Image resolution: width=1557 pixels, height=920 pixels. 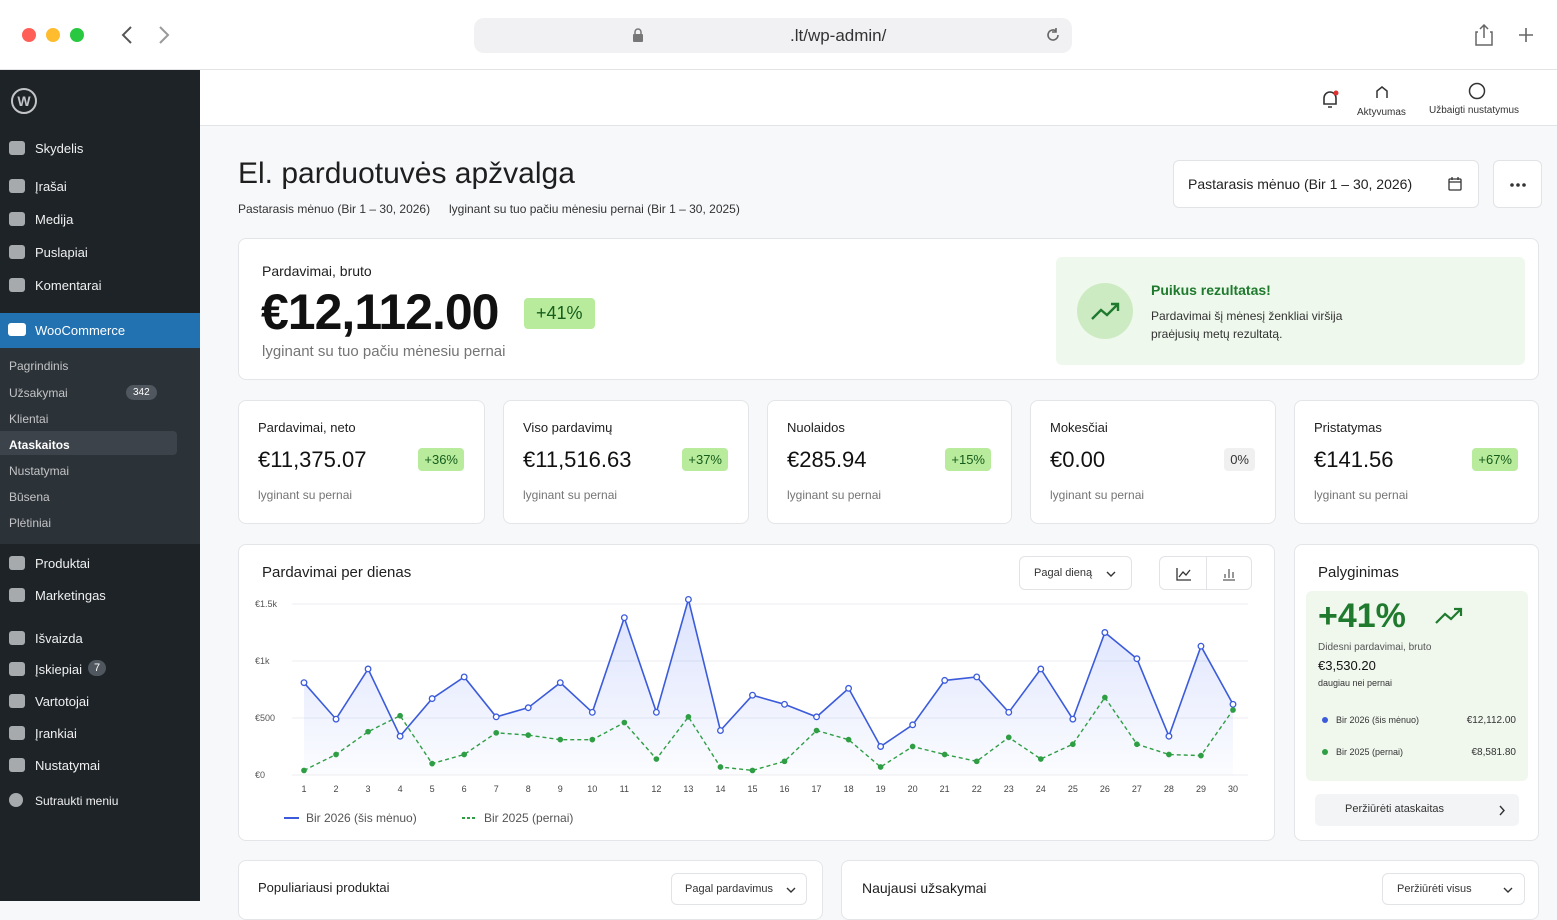 What do you see at coordinates (1137, 789) in the screenshot?
I see `x-tick-label: 27` at bounding box center [1137, 789].